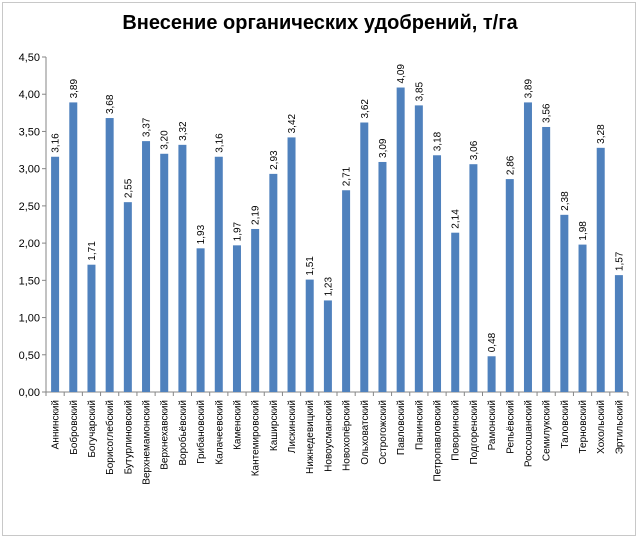 This screenshot has height=540, width=640. What do you see at coordinates (583, 427) in the screenshot?
I see `x-category-label: Терновский` at bounding box center [583, 427].